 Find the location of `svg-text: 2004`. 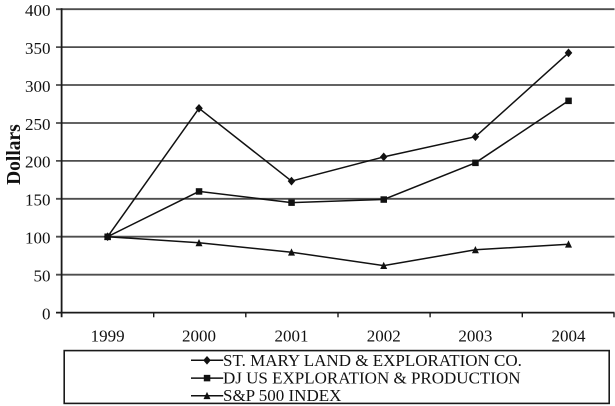

svg-text: 2004 is located at coordinates (569, 335).